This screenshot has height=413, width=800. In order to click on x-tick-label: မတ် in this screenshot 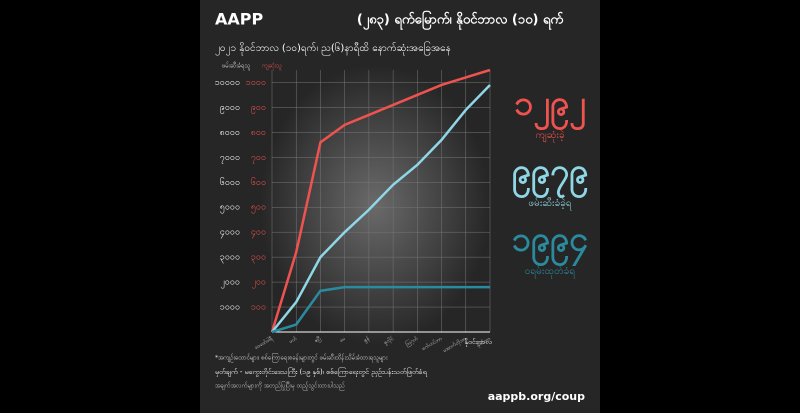, I will do `click(293, 340)`.